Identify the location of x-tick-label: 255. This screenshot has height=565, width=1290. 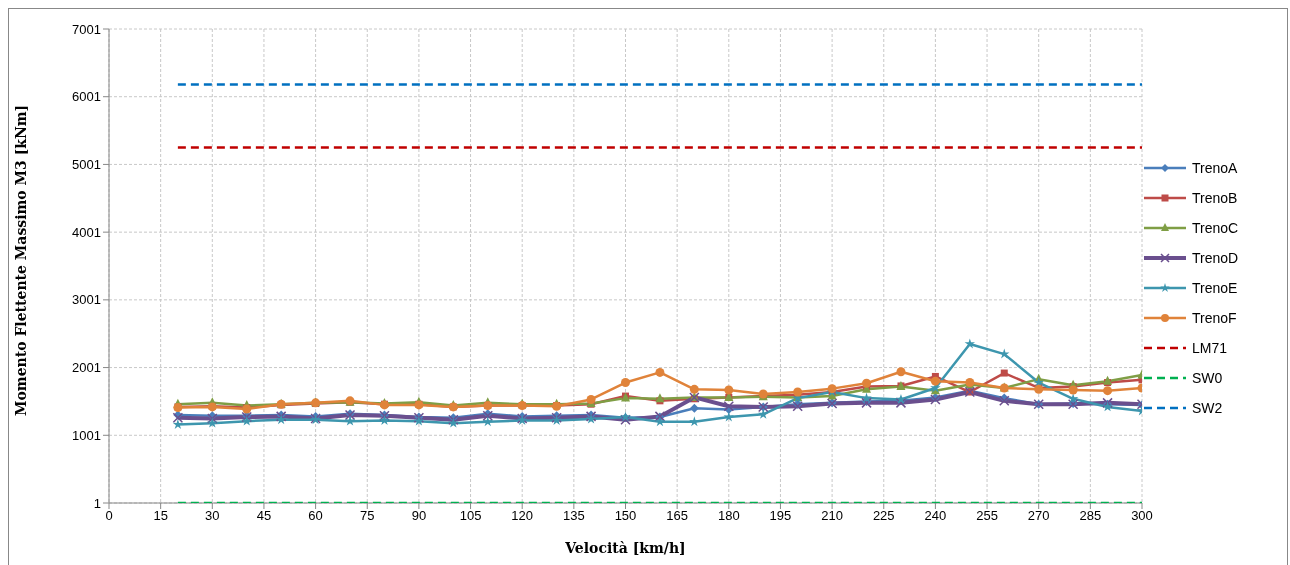
(987, 516).